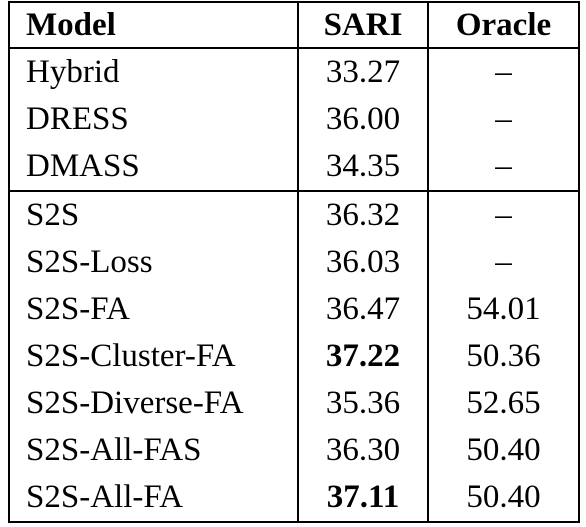 The width and height of the screenshot is (586, 527). What do you see at coordinates (363, 72) in the screenshot?
I see `sari-cell: 33.27` at bounding box center [363, 72].